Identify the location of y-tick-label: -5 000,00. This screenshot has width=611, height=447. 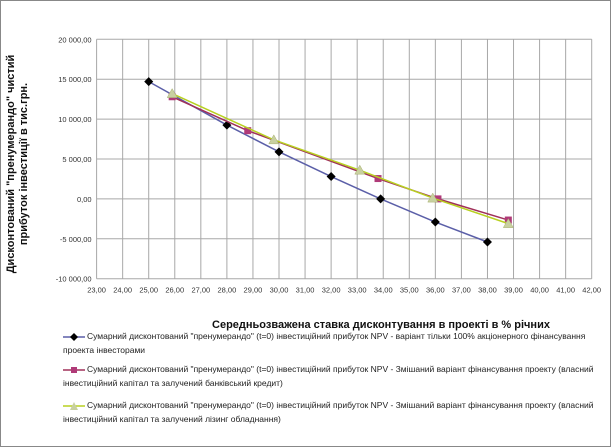
(76, 239).